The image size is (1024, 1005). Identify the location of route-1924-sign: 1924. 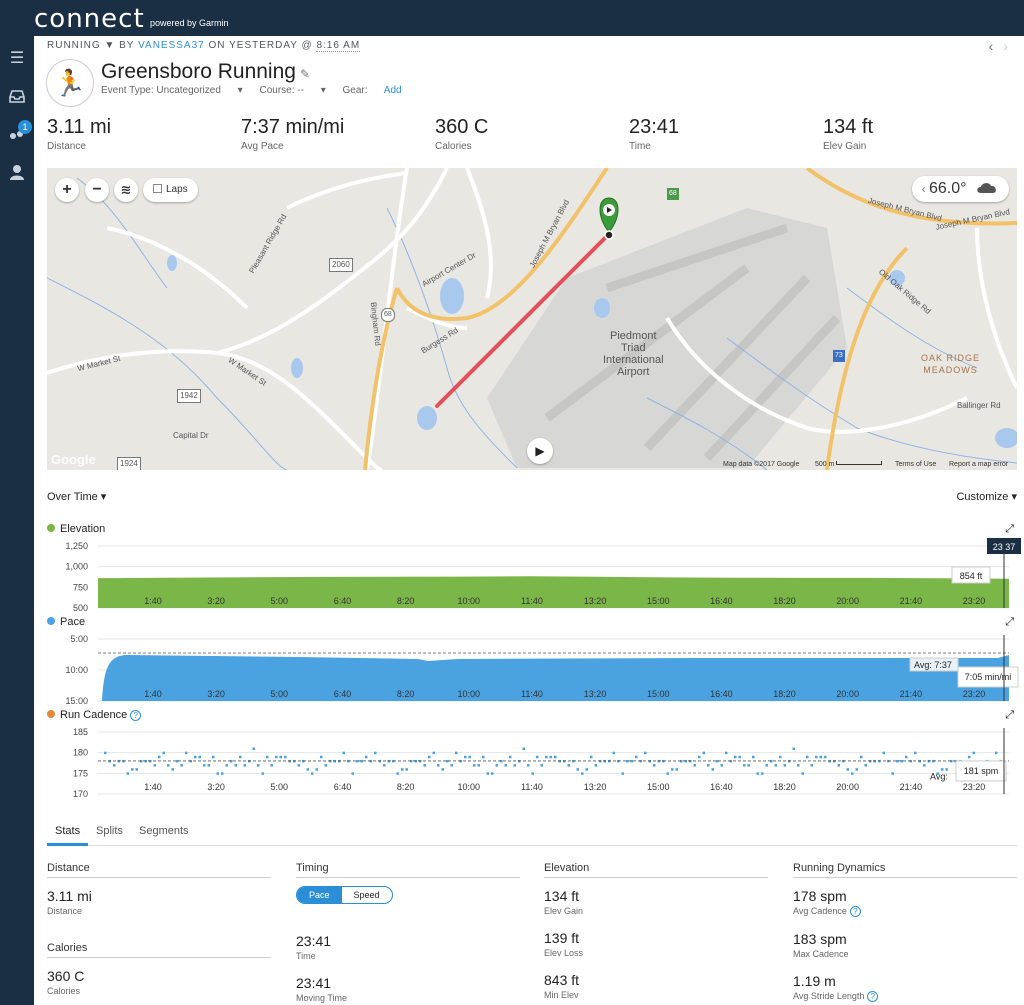
(129, 463).